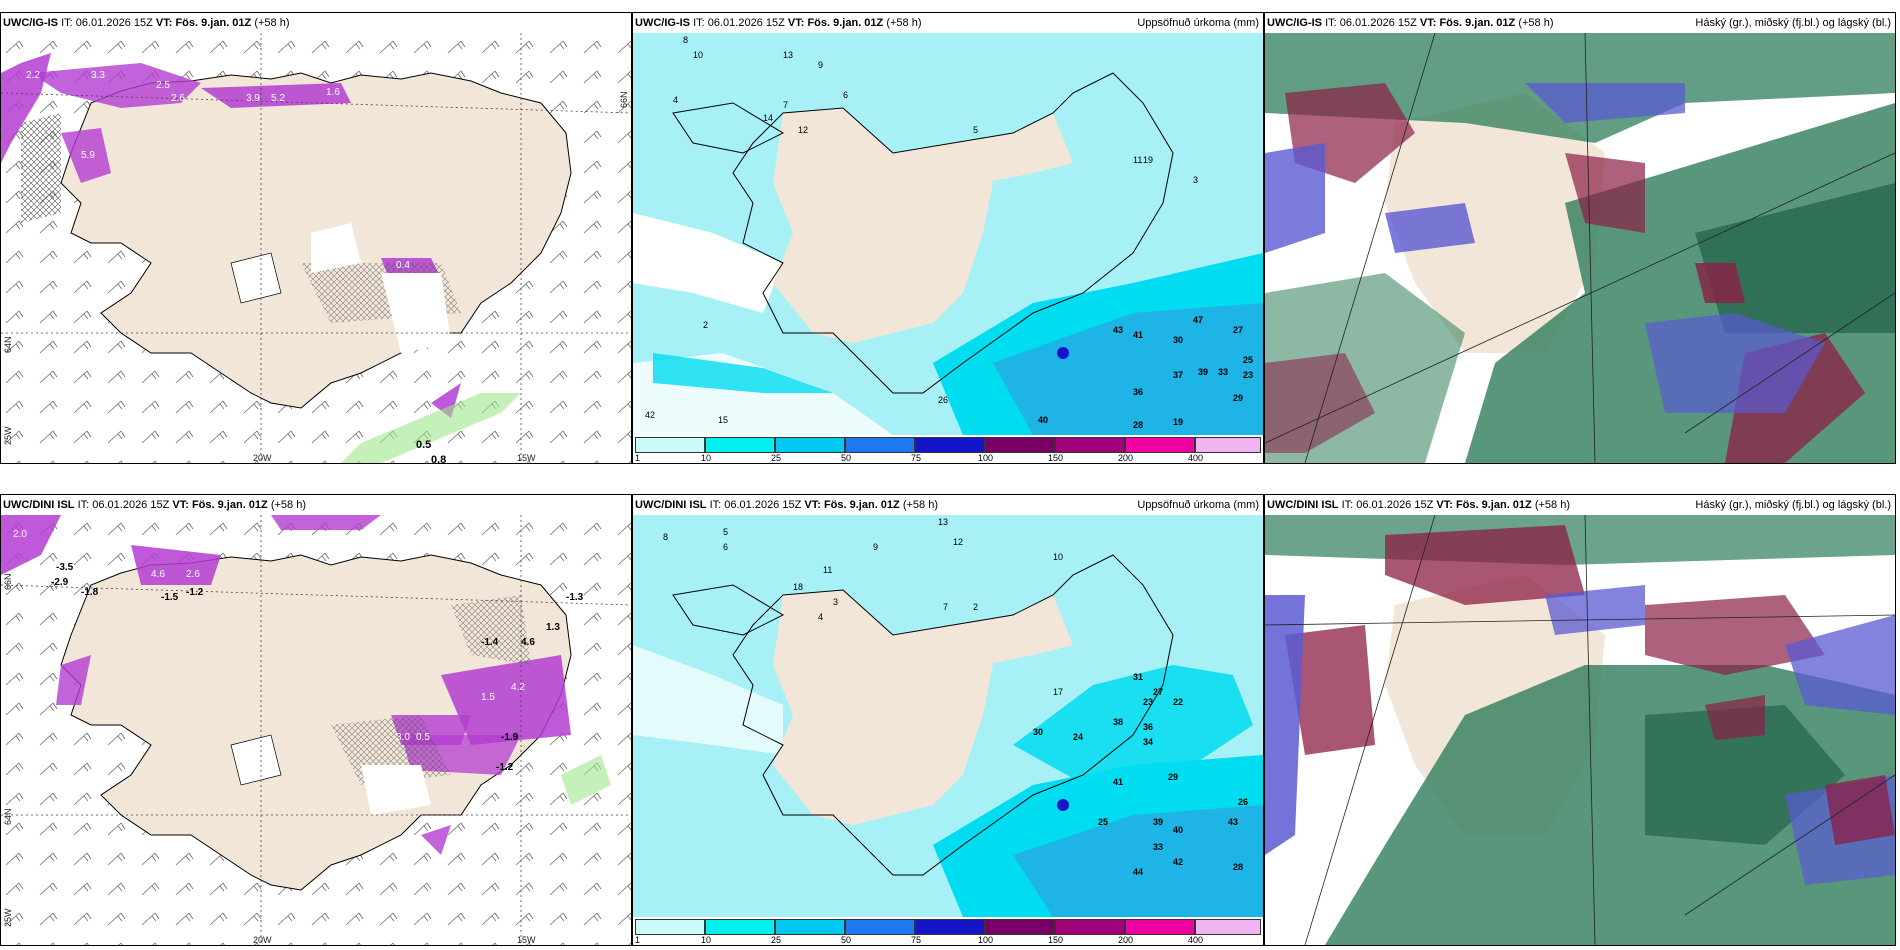 The image size is (1900, 950). Describe the element at coordinates (90, 592) in the screenshot. I see `svg-text: -1.8` at that location.